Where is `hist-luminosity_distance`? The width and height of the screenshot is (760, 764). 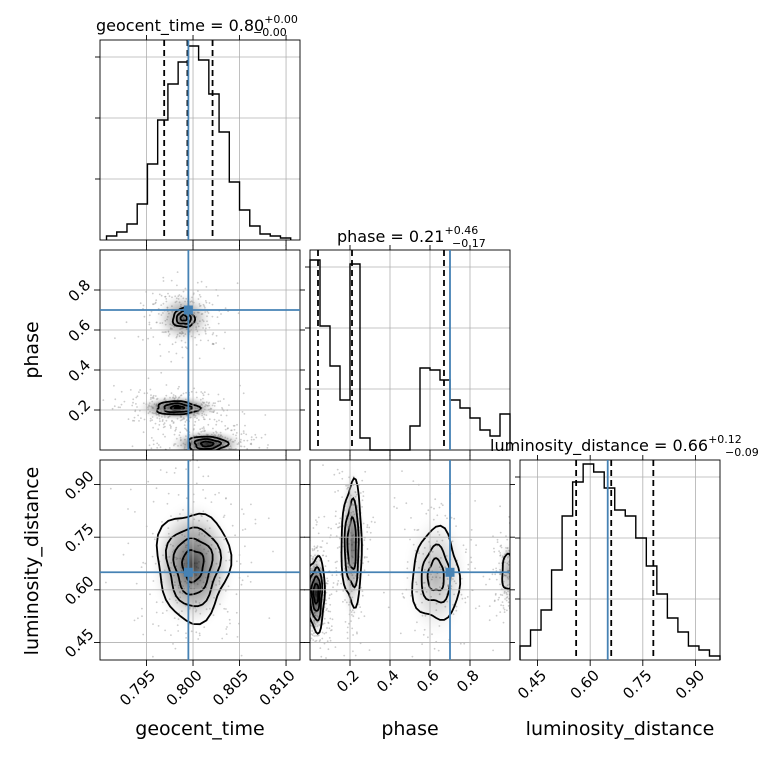
hist-luminosity_distance is located at coordinates (620, 561).